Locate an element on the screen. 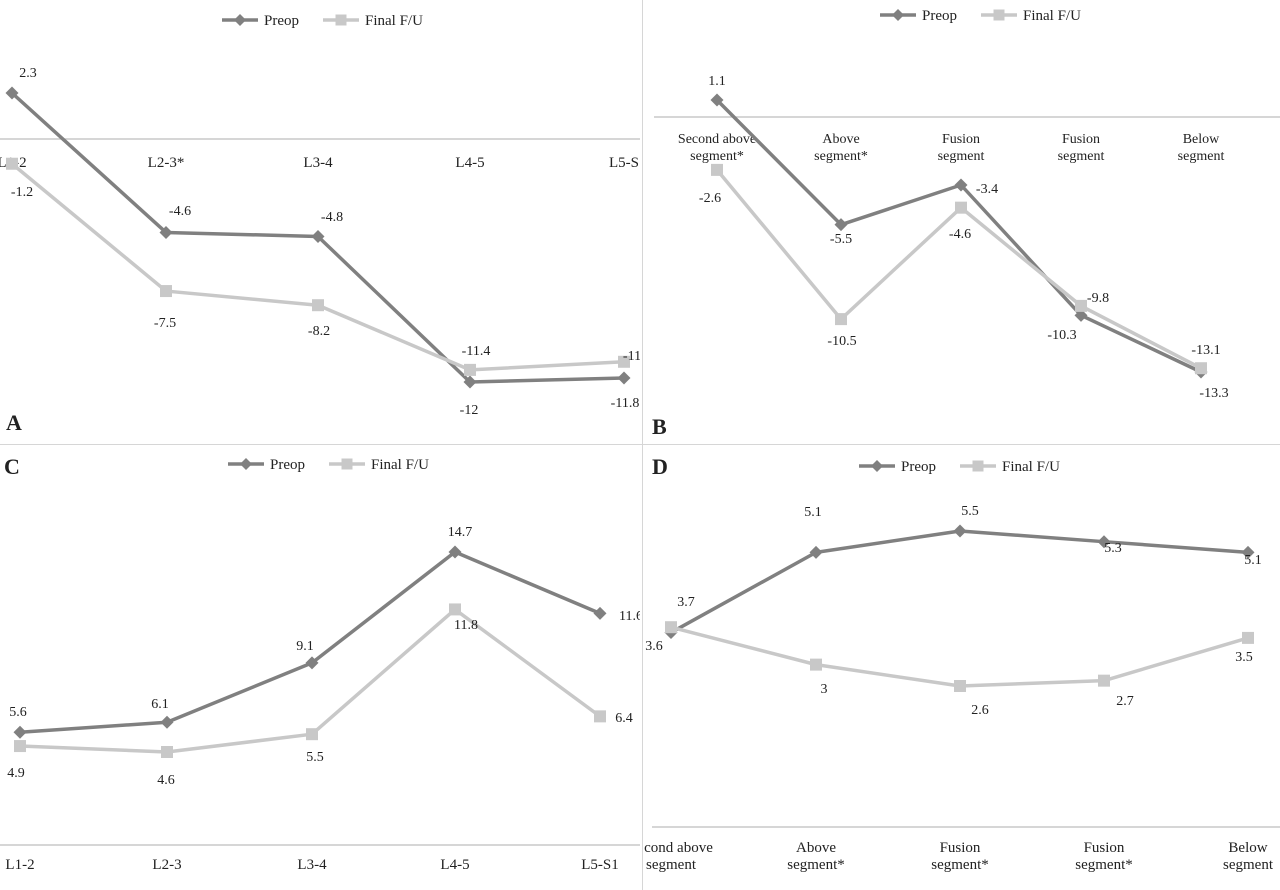  series-line-preop is located at coordinates (959, 582).